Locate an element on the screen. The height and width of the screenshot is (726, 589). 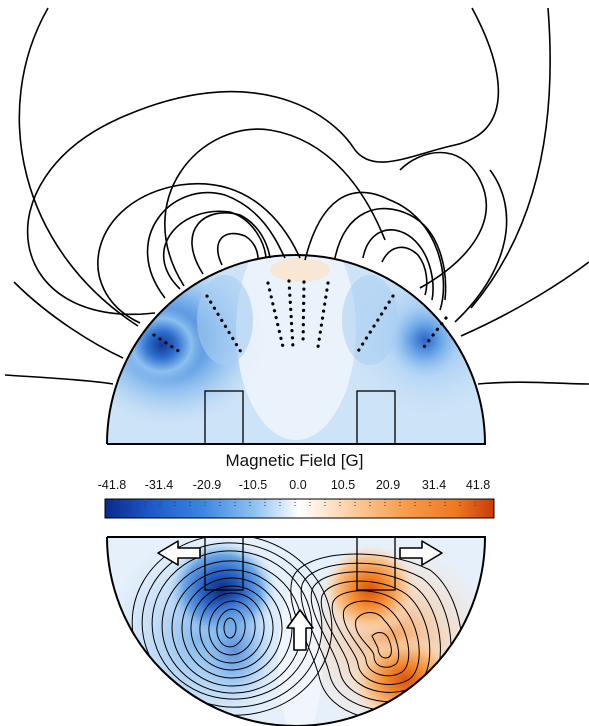
colorbar is located at coordinates (299, 508).